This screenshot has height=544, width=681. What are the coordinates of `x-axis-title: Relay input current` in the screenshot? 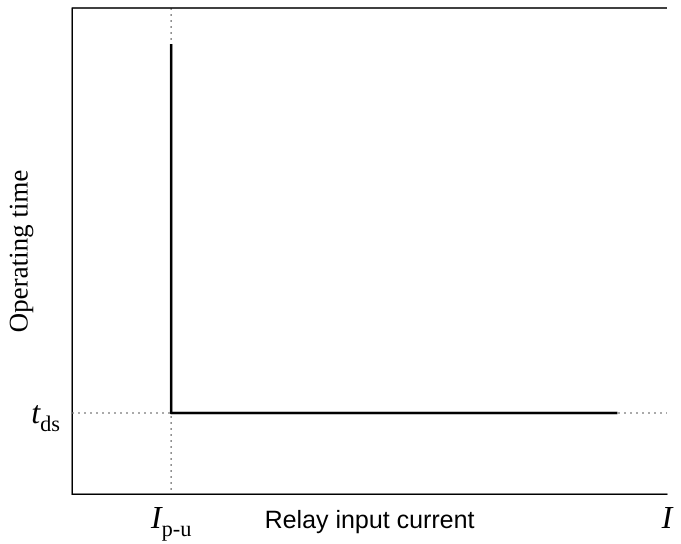 It's located at (369, 520).